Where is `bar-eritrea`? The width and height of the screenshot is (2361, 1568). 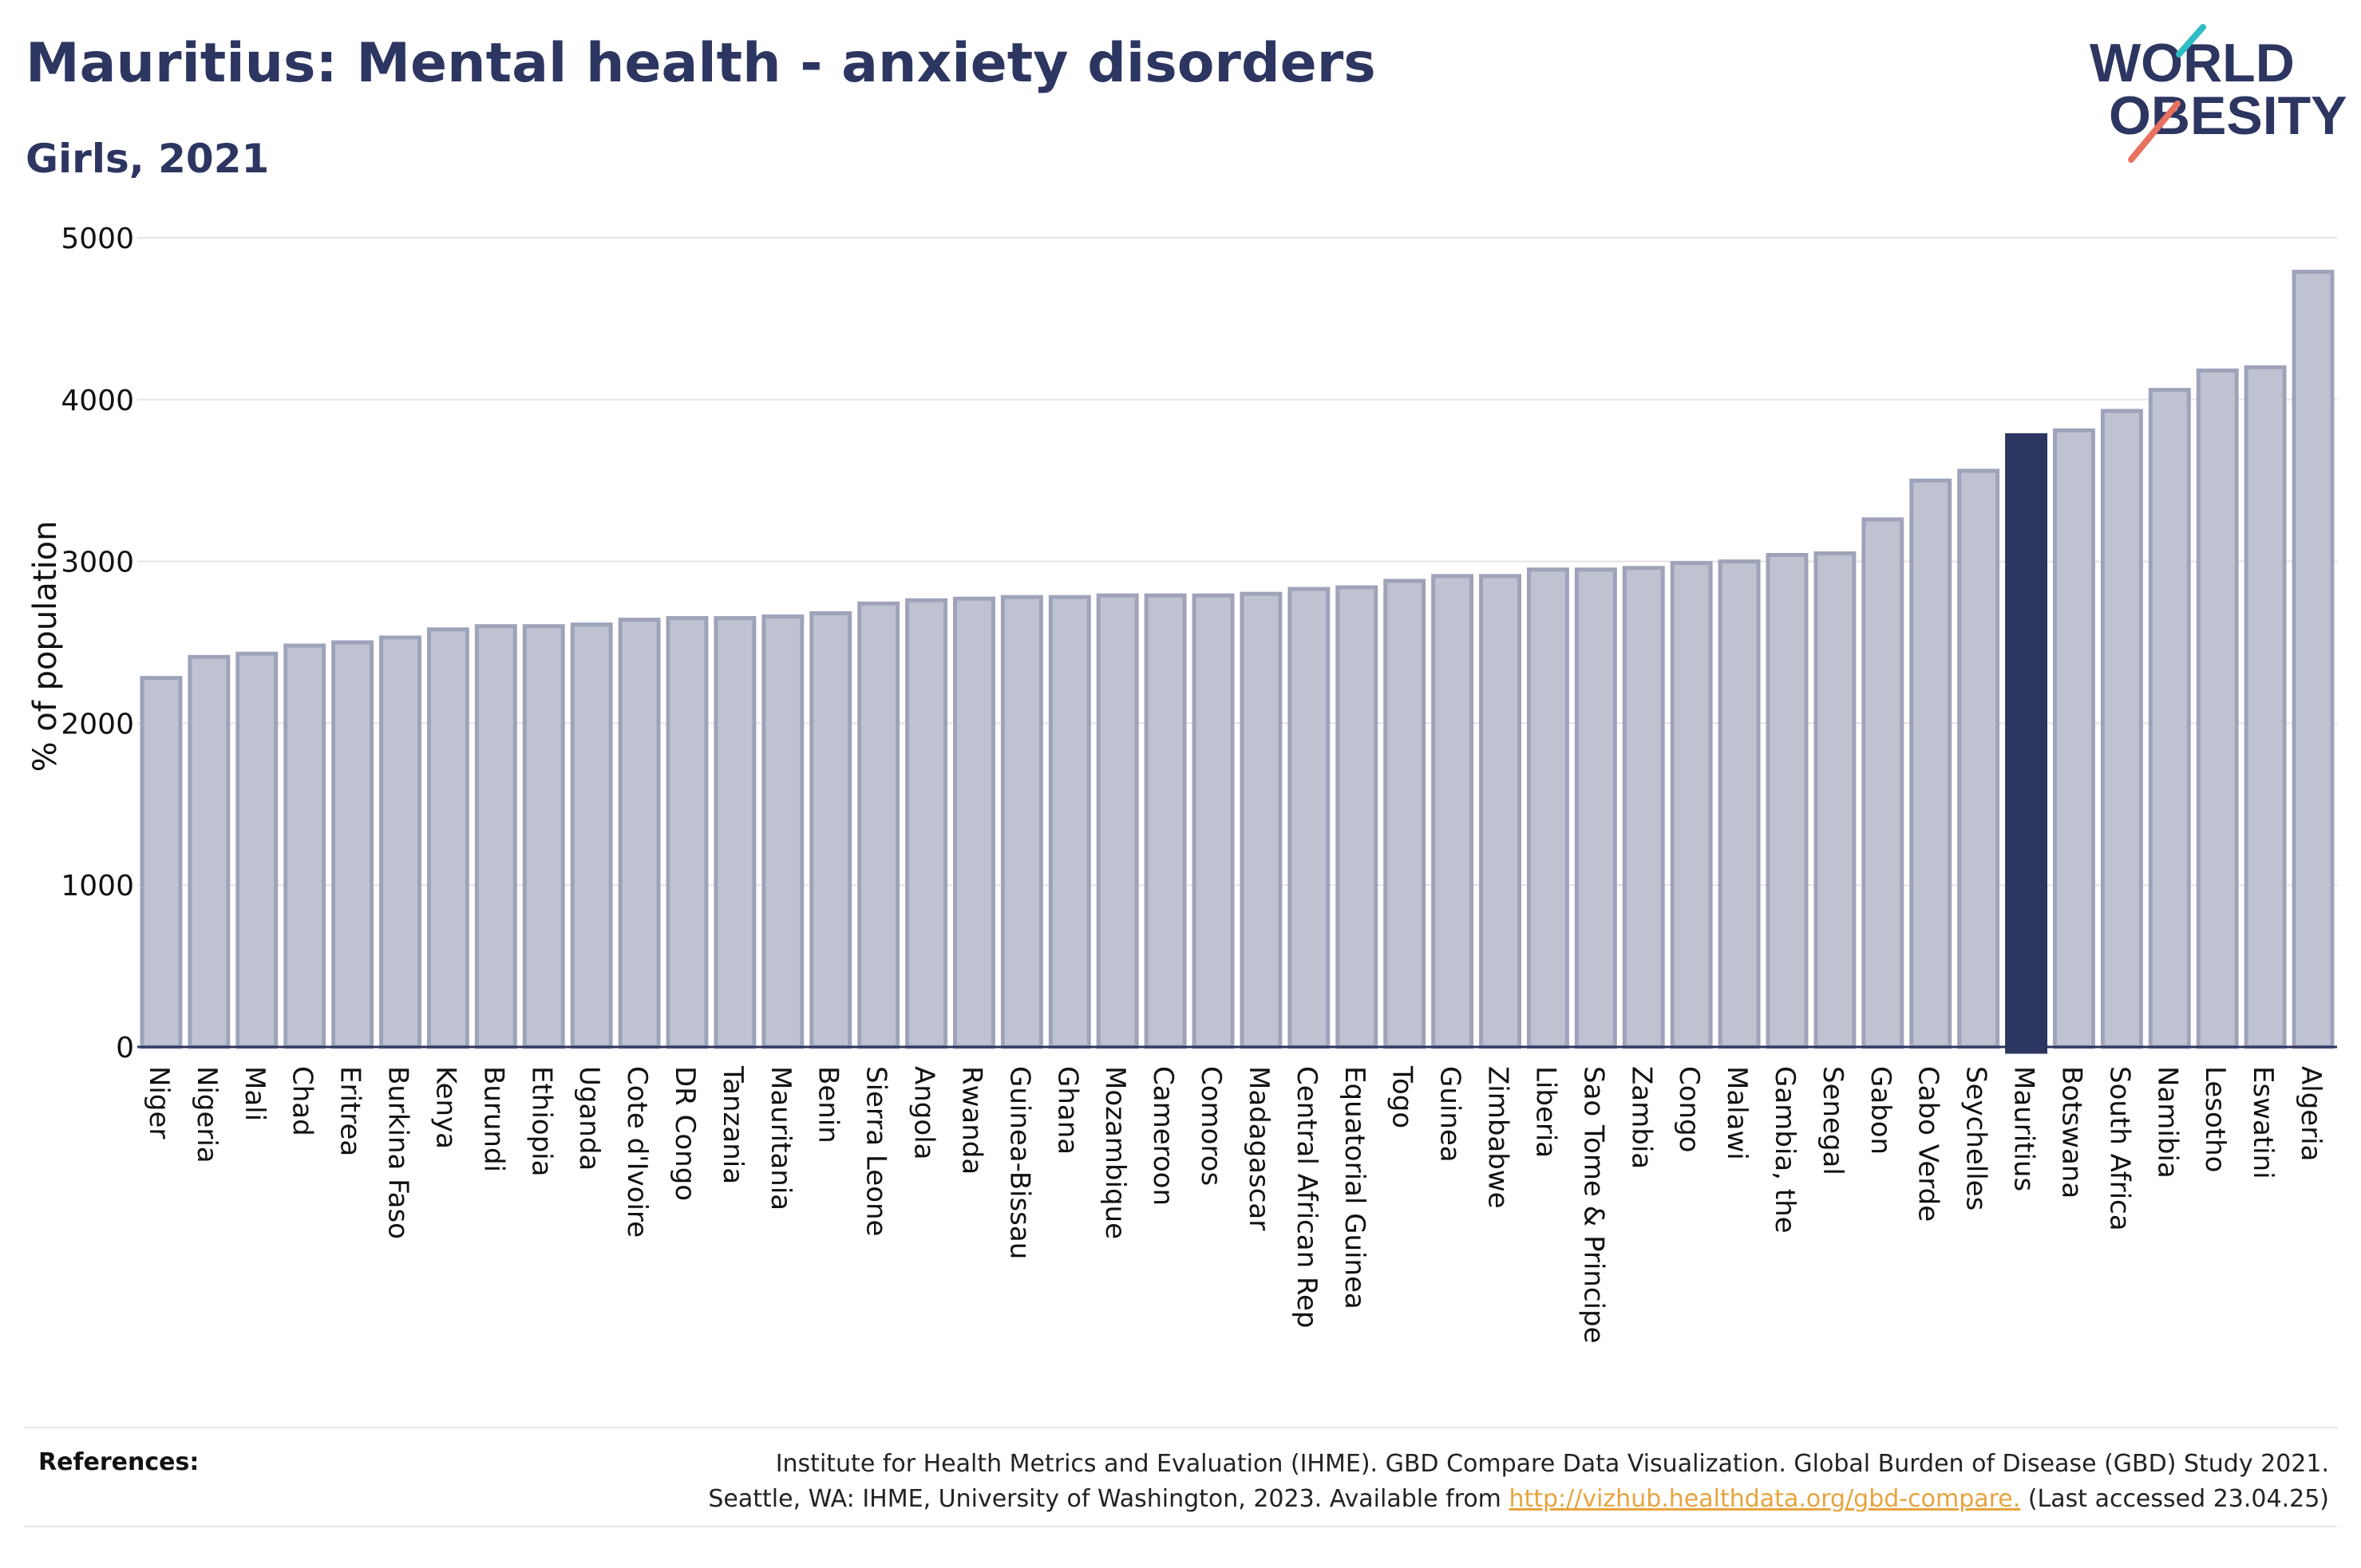 bar-eritrea is located at coordinates (352, 844).